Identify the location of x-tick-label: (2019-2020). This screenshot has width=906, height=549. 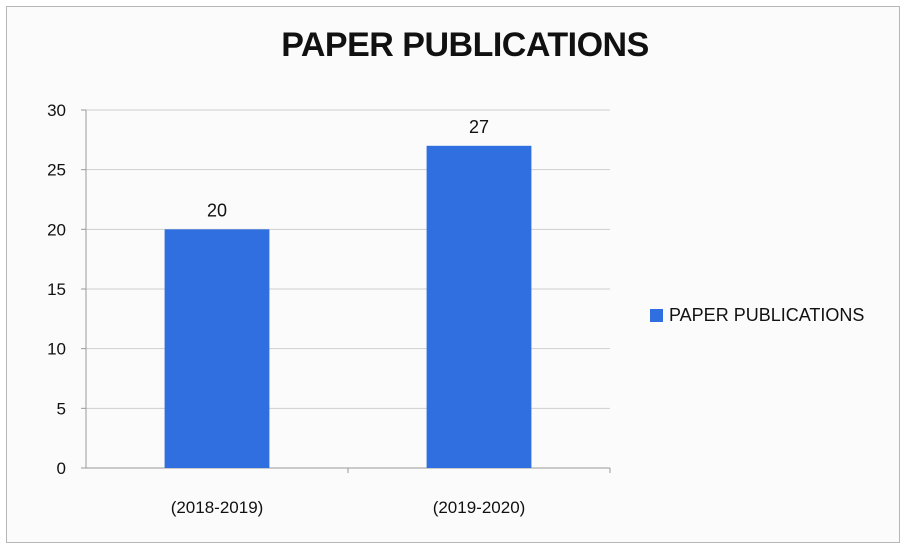
(479, 507).